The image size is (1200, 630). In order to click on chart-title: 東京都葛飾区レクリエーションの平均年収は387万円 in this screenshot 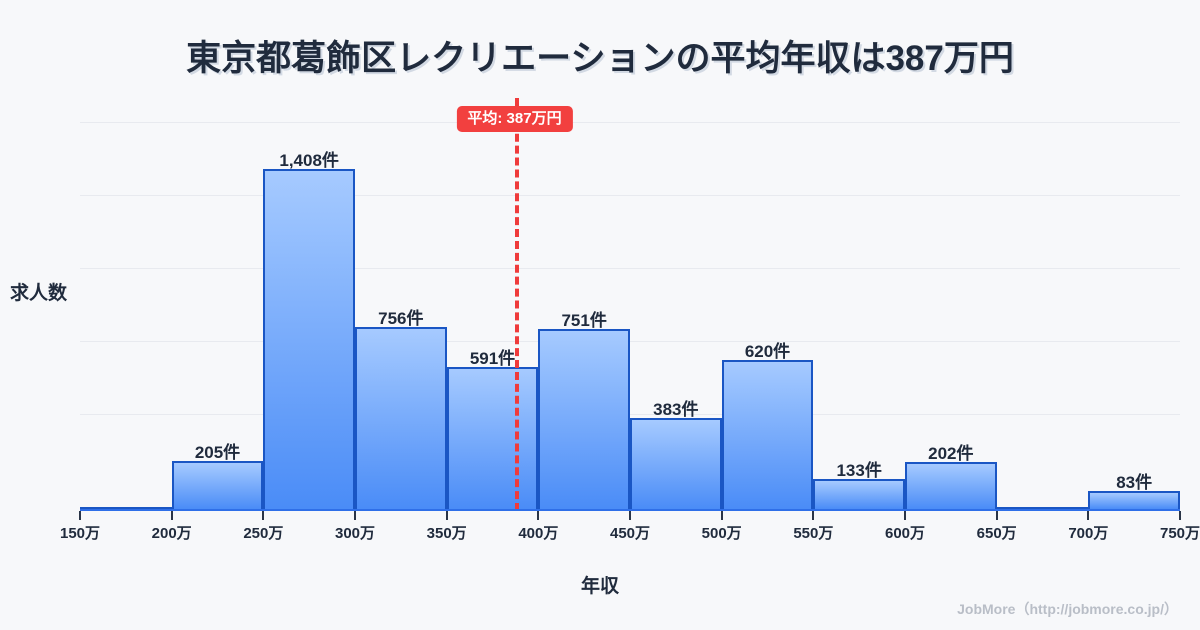, I will do `click(600, 58)`.